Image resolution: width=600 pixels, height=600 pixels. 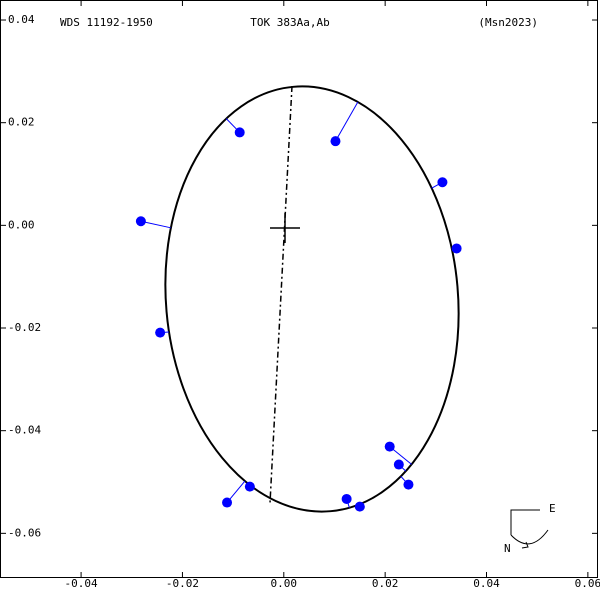 What do you see at coordinates (284, 583) in the screenshot?
I see `x-tick-label: 0.00` at bounding box center [284, 583].